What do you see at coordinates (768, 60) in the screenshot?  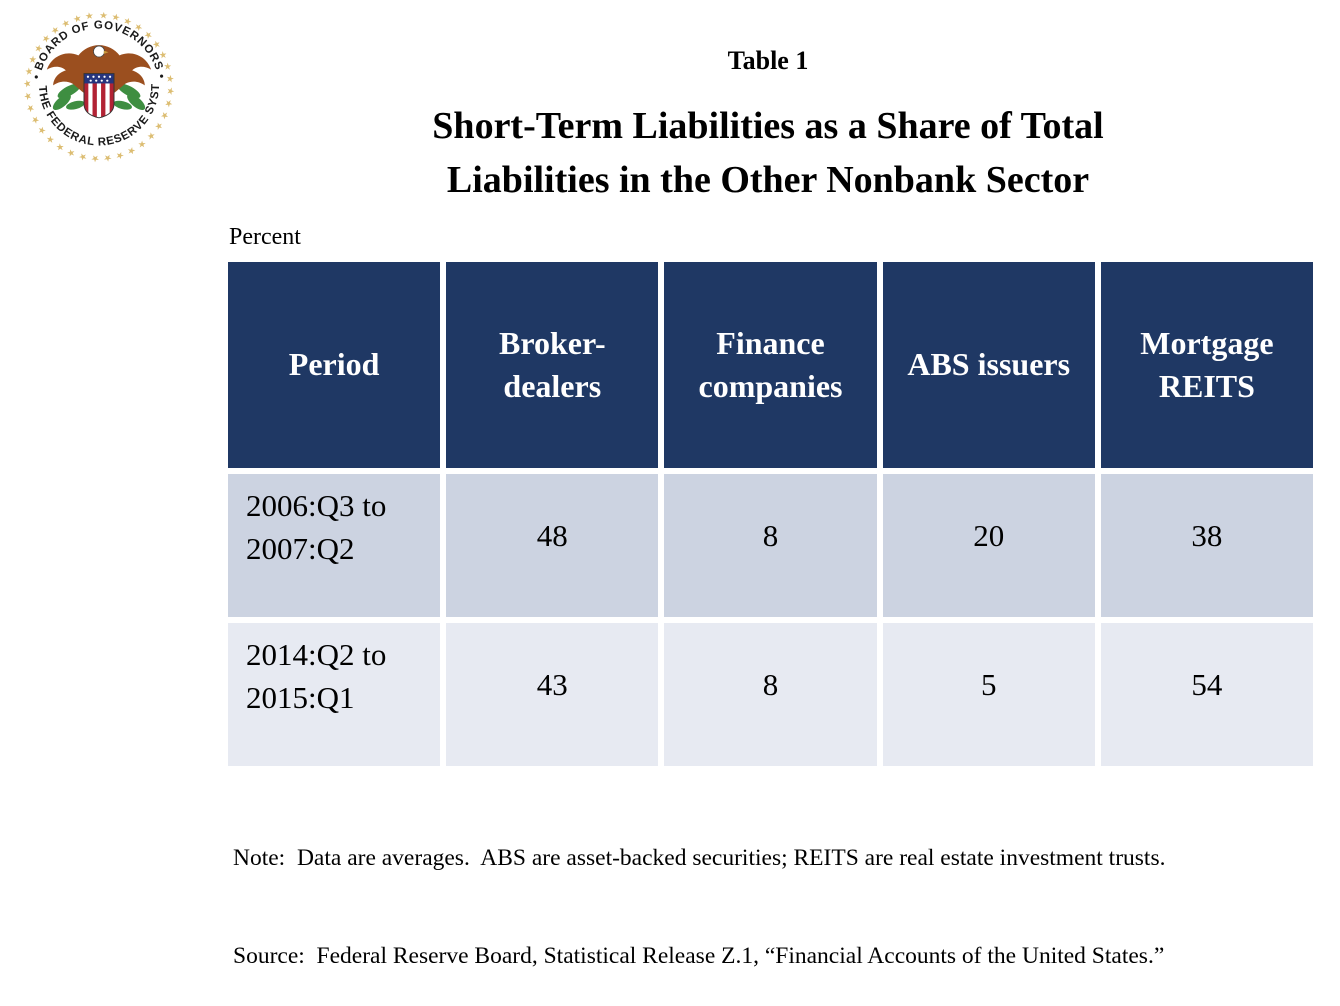 I see `table-number: Table 1` at bounding box center [768, 60].